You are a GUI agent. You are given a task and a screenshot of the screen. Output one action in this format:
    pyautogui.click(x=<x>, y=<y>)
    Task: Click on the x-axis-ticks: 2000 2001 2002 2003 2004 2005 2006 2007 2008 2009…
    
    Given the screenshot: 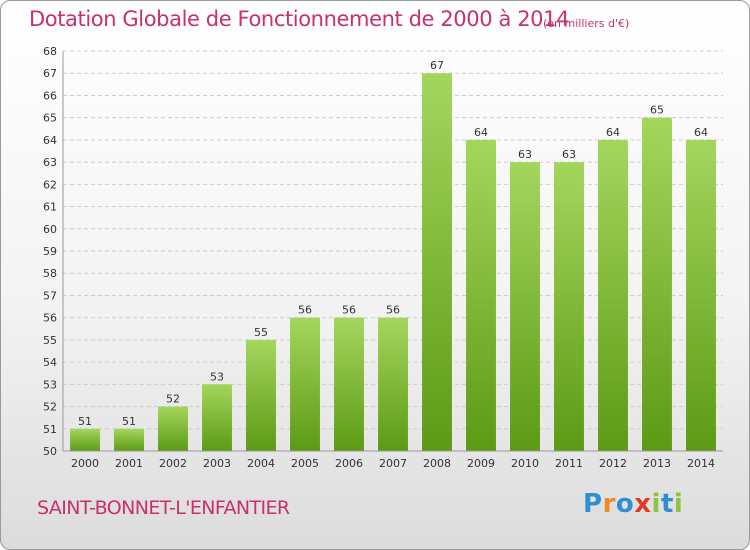 What is the action you would take?
    pyautogui.click(x=393, y=463)
    